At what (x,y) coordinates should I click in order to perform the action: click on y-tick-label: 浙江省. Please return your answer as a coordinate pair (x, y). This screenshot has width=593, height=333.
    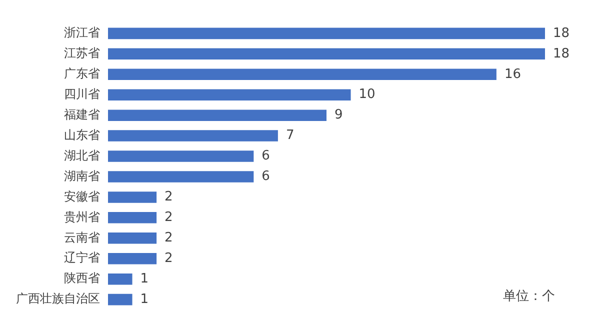
    Looking at the image, I should click on (82, 33).